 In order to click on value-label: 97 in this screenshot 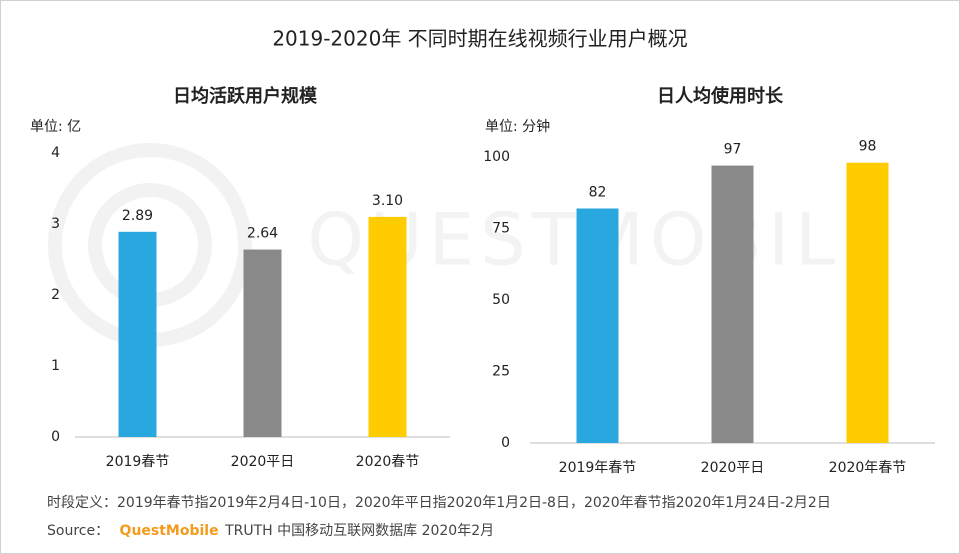, I will do `click(733, 150)`.